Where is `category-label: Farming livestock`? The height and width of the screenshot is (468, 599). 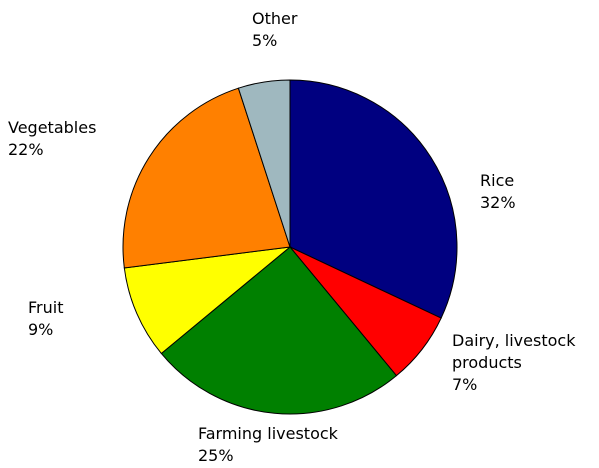 category-label: Farming livestock is located at coordinates (268, 433).